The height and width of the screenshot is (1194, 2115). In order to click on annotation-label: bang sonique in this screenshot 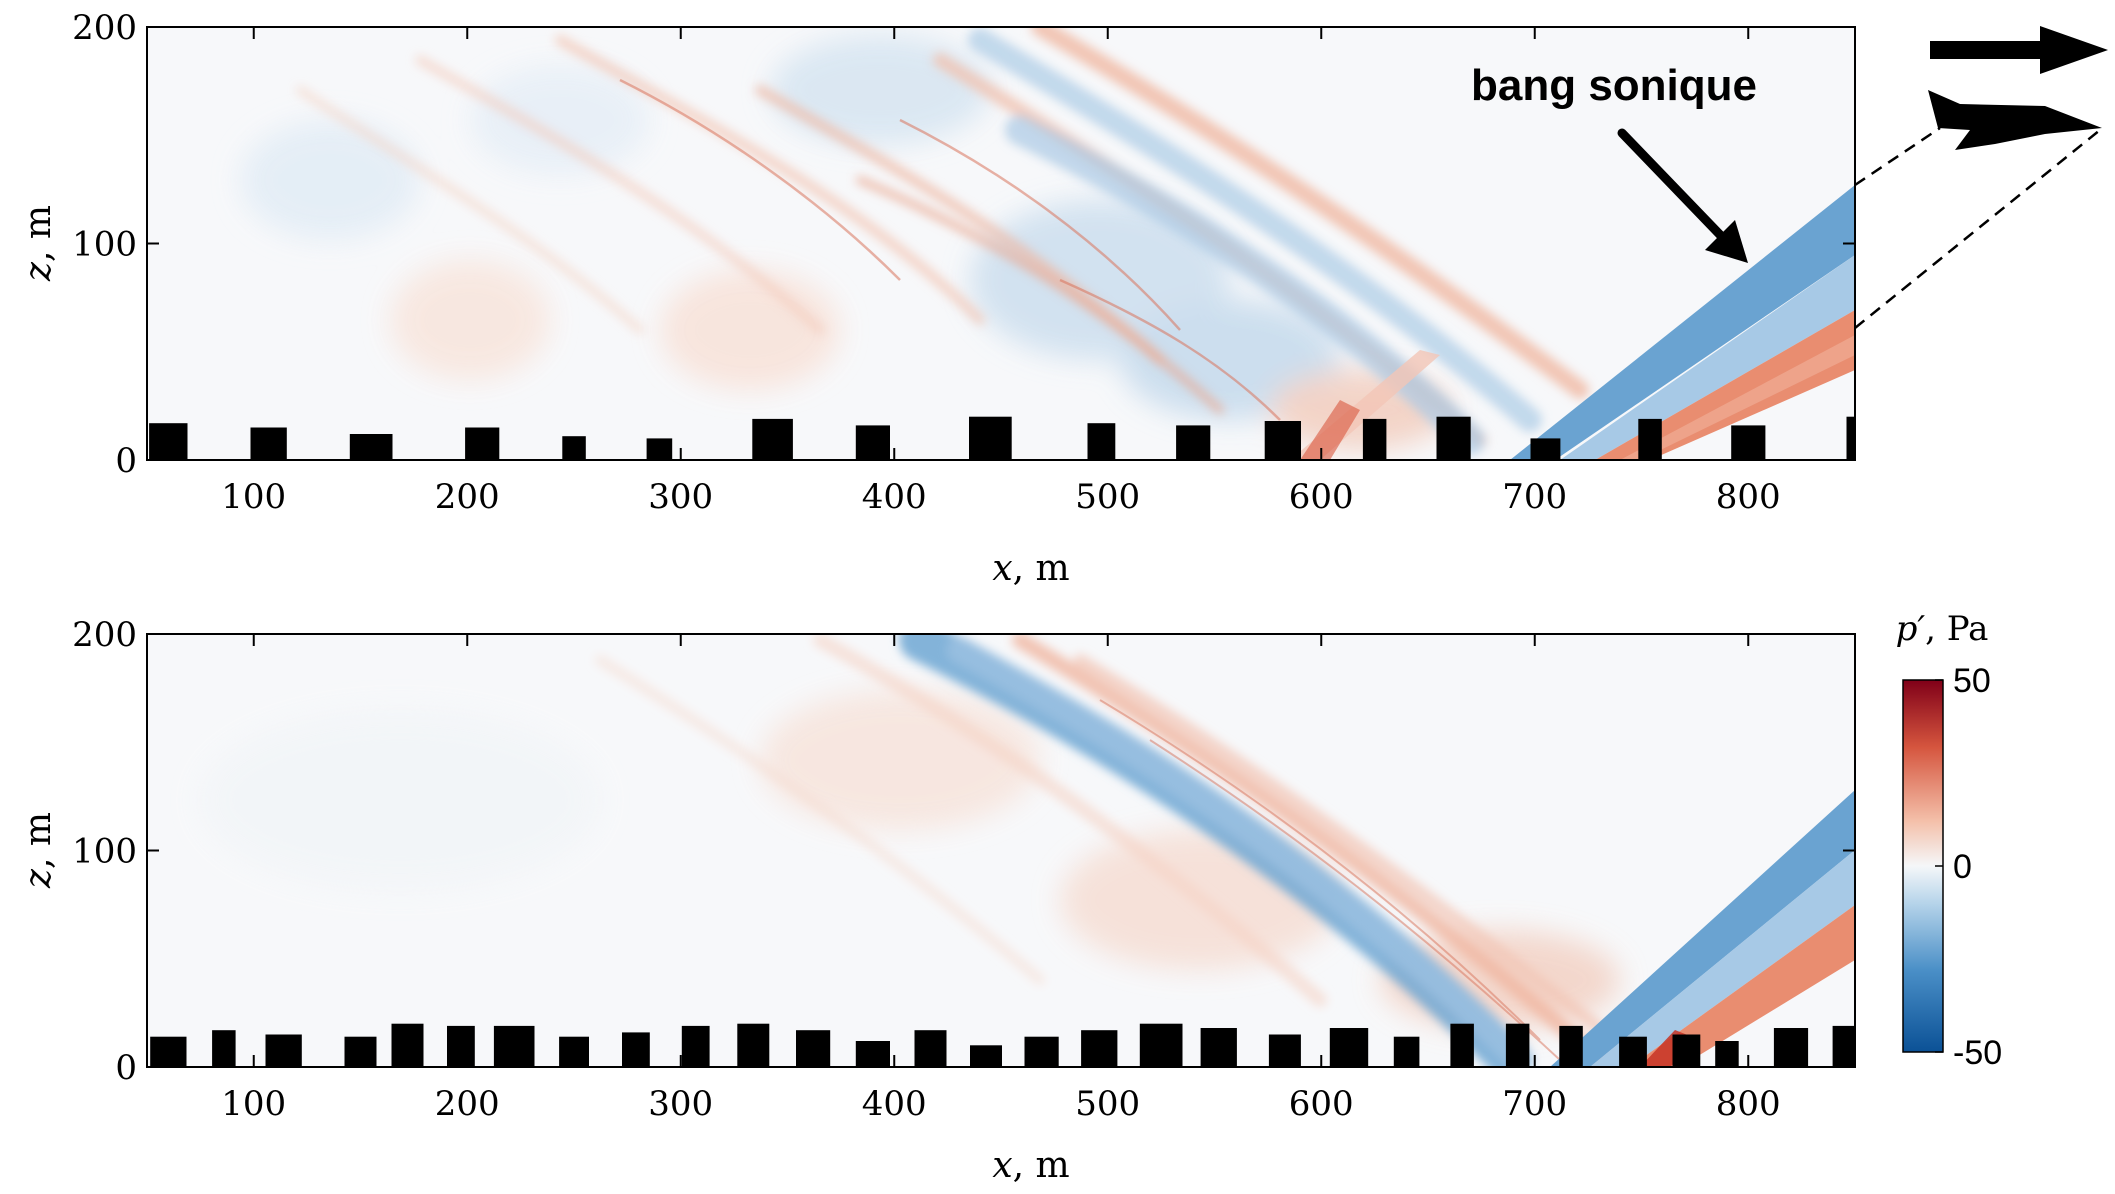, I will do `click(1614, 85)`.